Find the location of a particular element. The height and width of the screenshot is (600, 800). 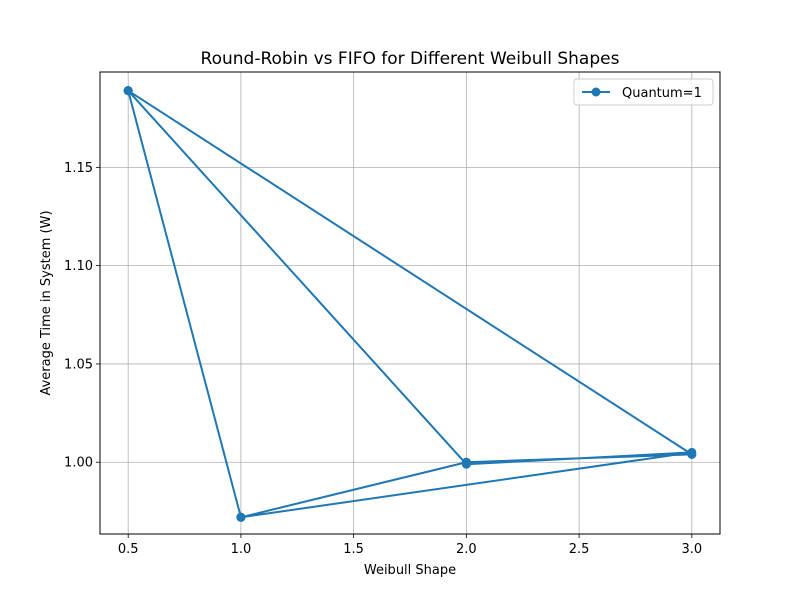

x-tick-label: 2.5 is located at coordinates (579, 549).